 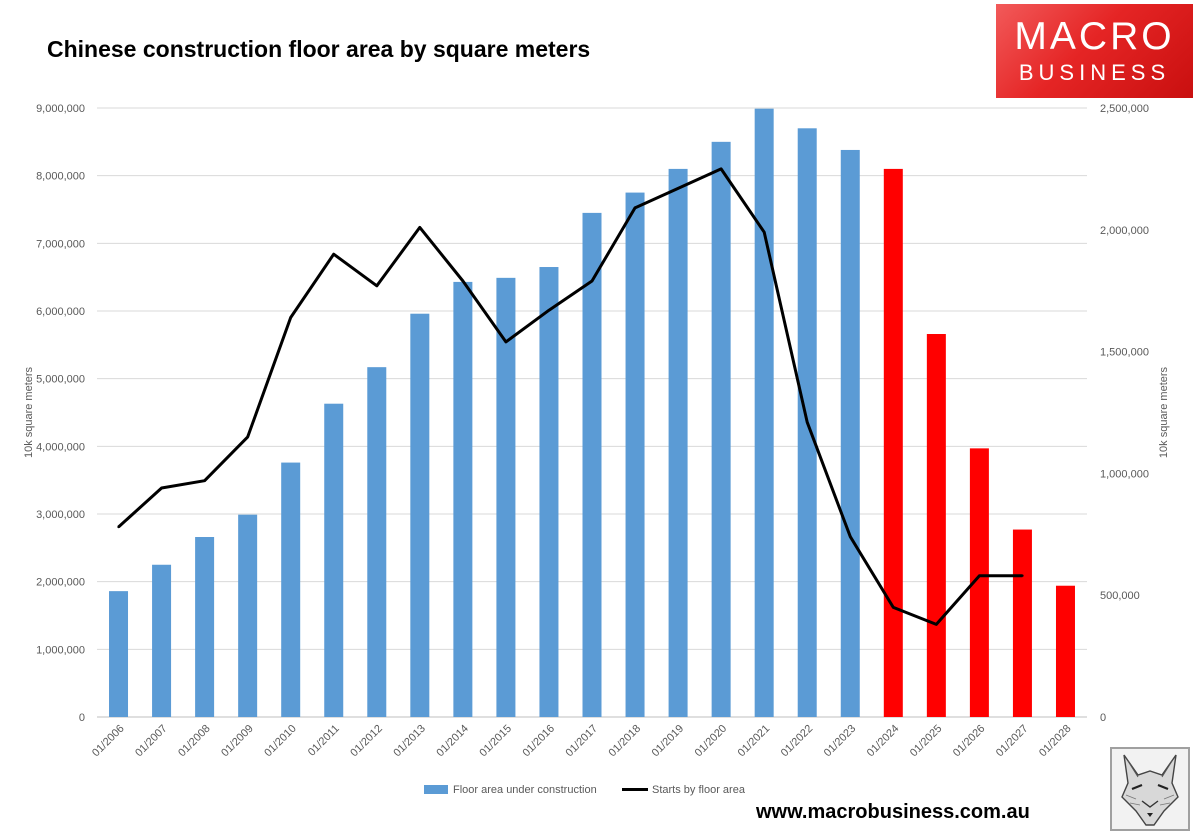 I want to click on y-left-tick-label: 4,000,000, so click(x=60, y=447).